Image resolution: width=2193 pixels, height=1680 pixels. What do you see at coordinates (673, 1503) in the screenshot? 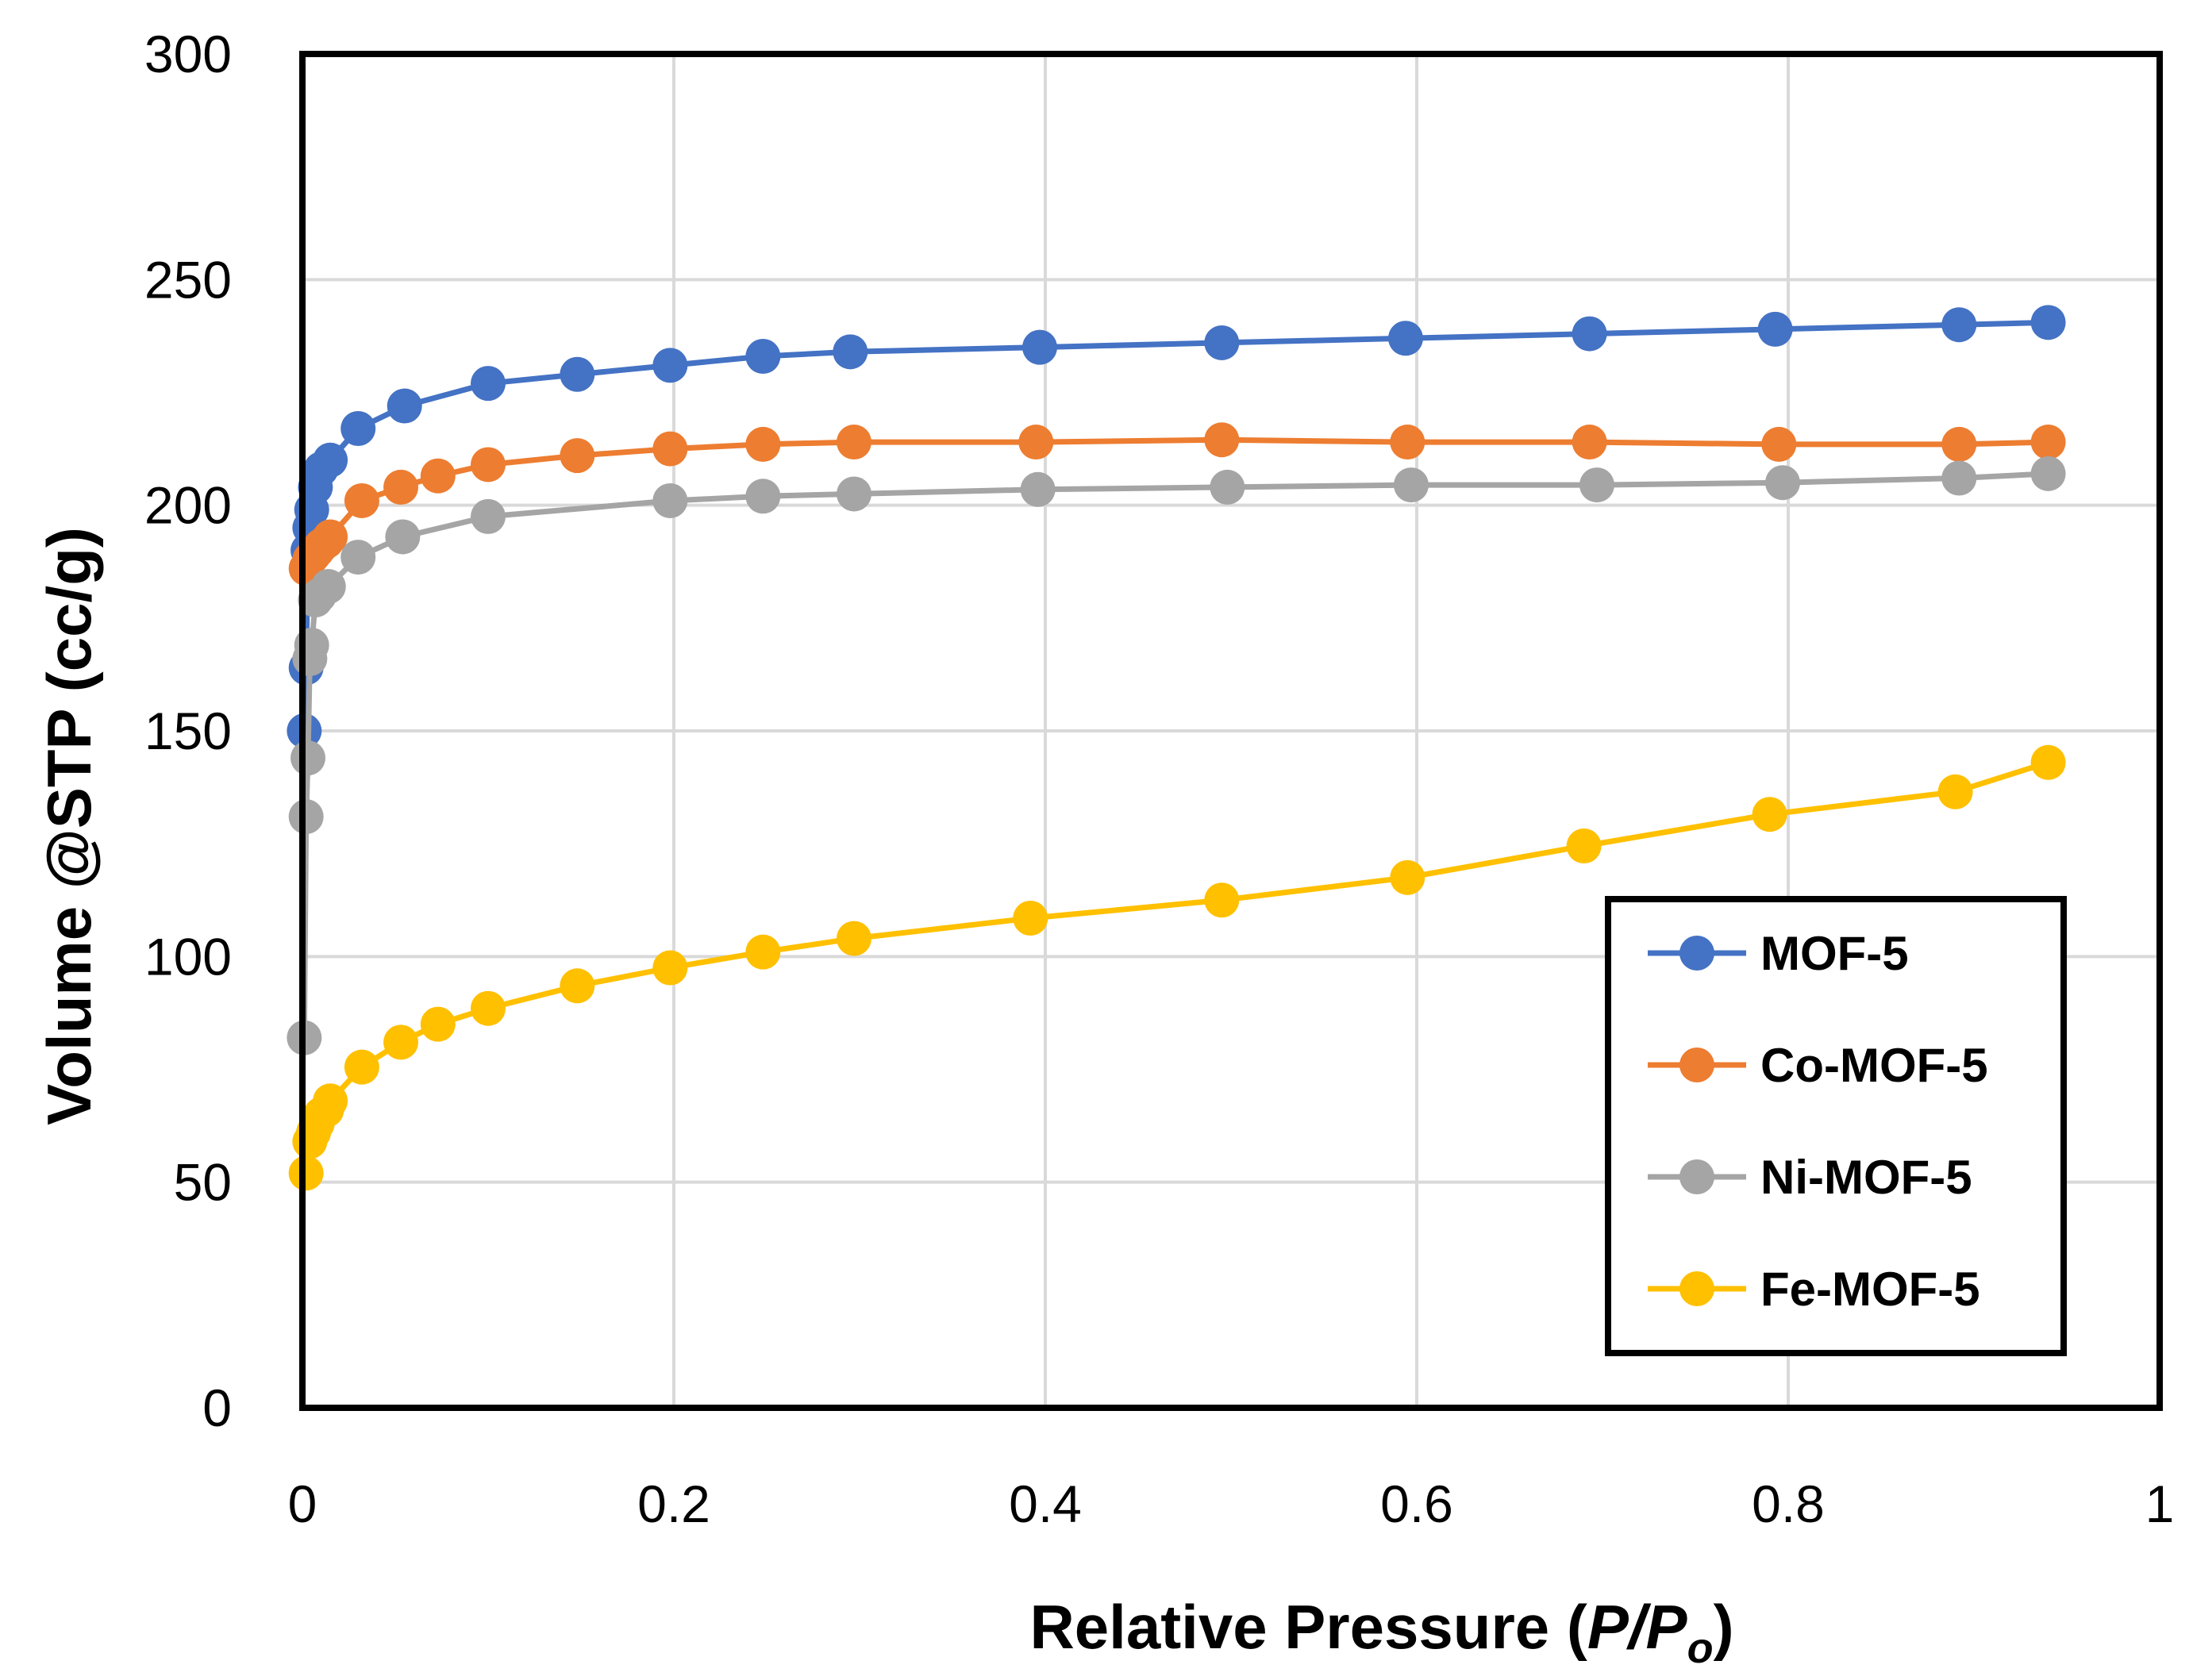
I see `x-tick-label: 0.2` at bounding box center [673, 1503].